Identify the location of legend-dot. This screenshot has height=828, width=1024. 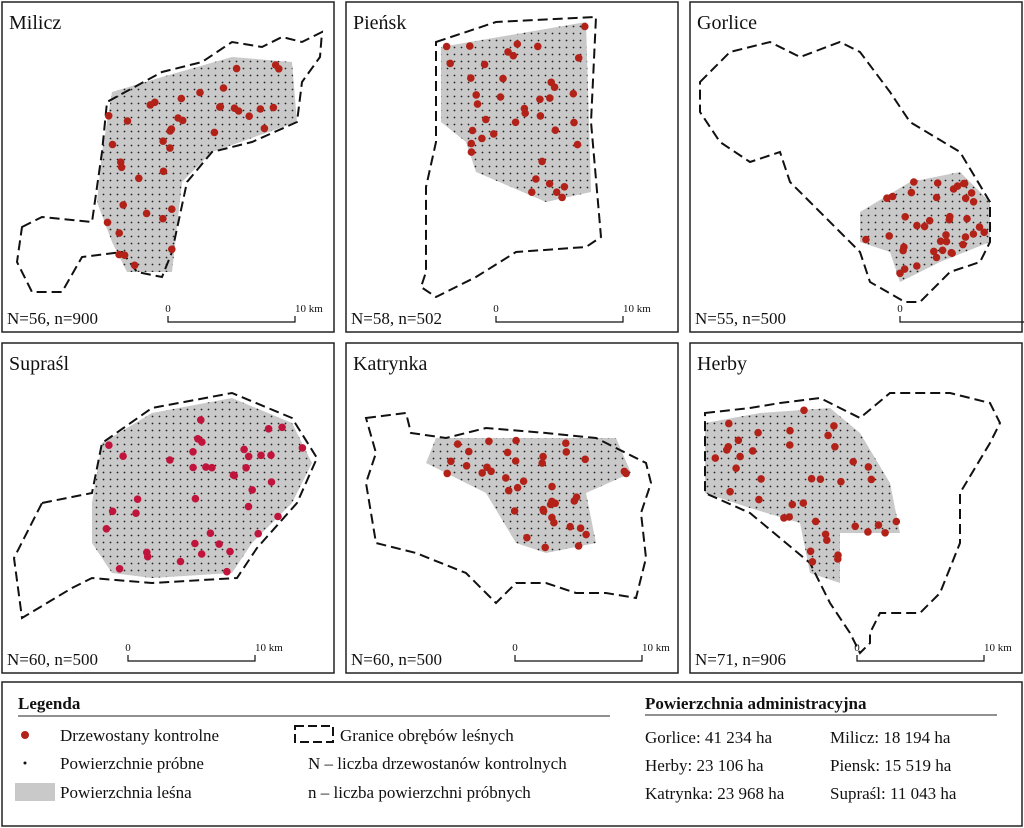
(25, 763).